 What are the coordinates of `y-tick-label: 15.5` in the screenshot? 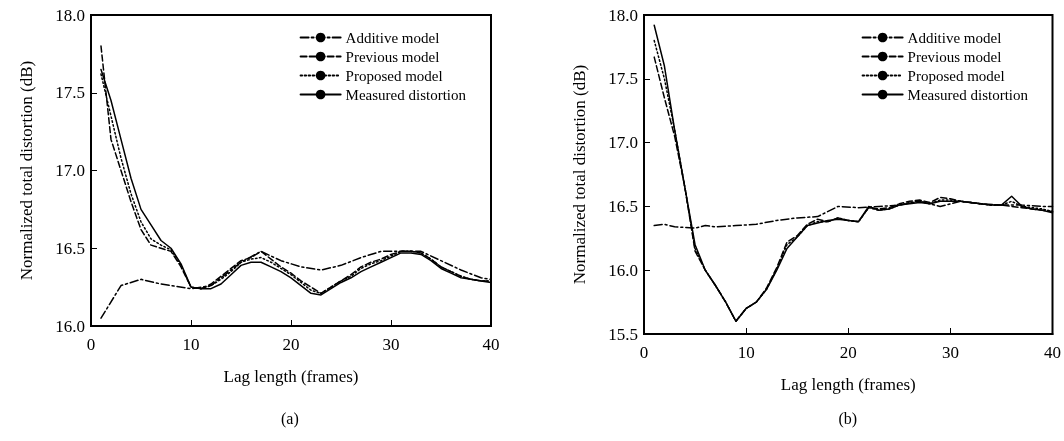 It's located at (623, 334).